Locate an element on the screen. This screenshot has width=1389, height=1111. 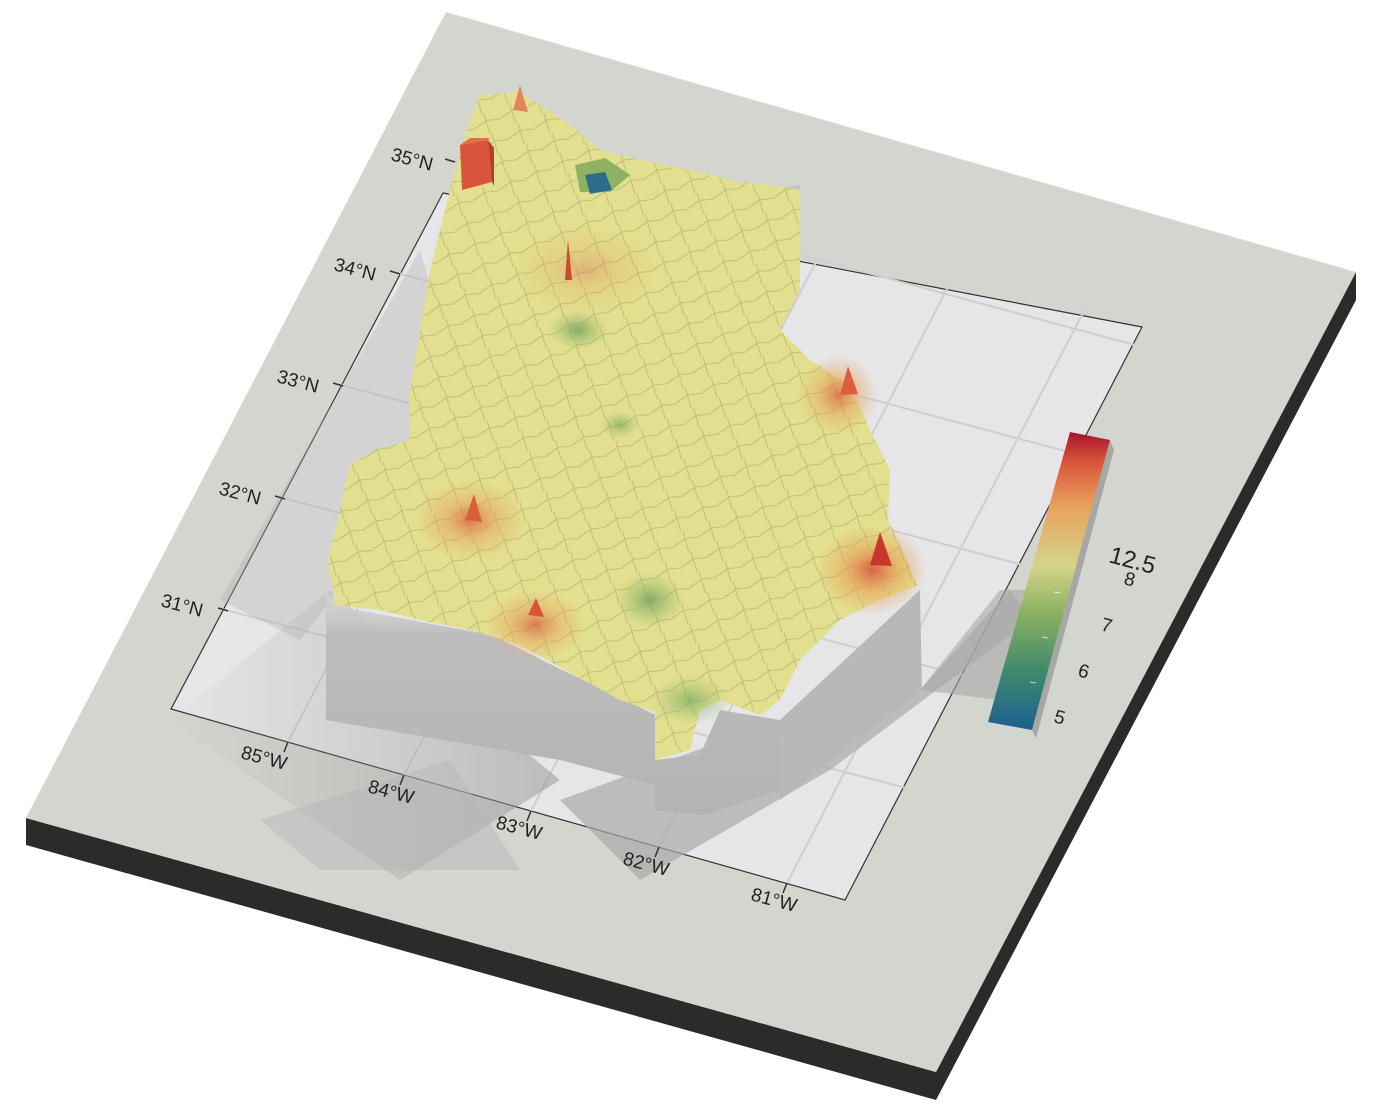
legend-label-6: 6 is located at coordinates (1084, 672).